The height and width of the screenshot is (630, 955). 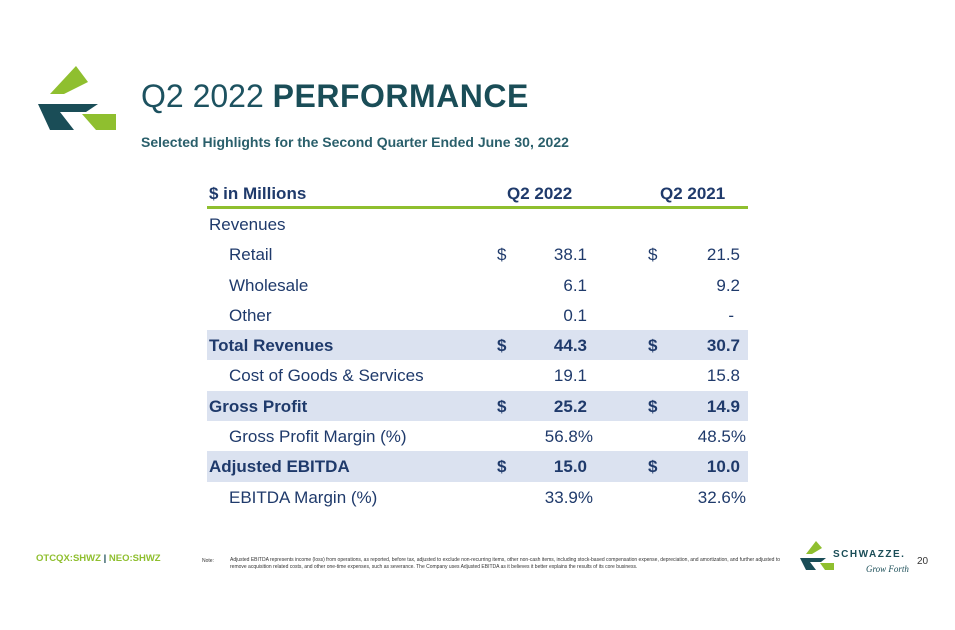 What do you see at coordinates (251, 255) in the screenshot?
I see `row-label: Retail` at bounding box center [251, 255].